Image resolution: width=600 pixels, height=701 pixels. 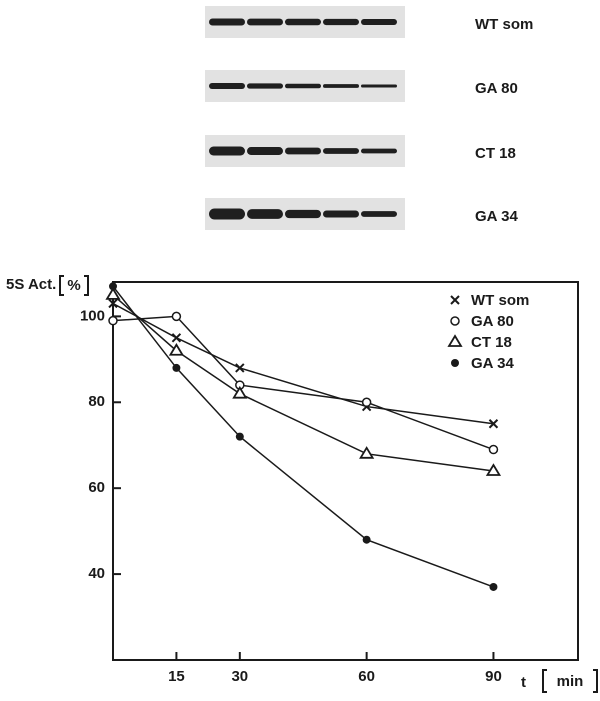 I want to click on x-tick-label: 60, so click(x=366, y=676).